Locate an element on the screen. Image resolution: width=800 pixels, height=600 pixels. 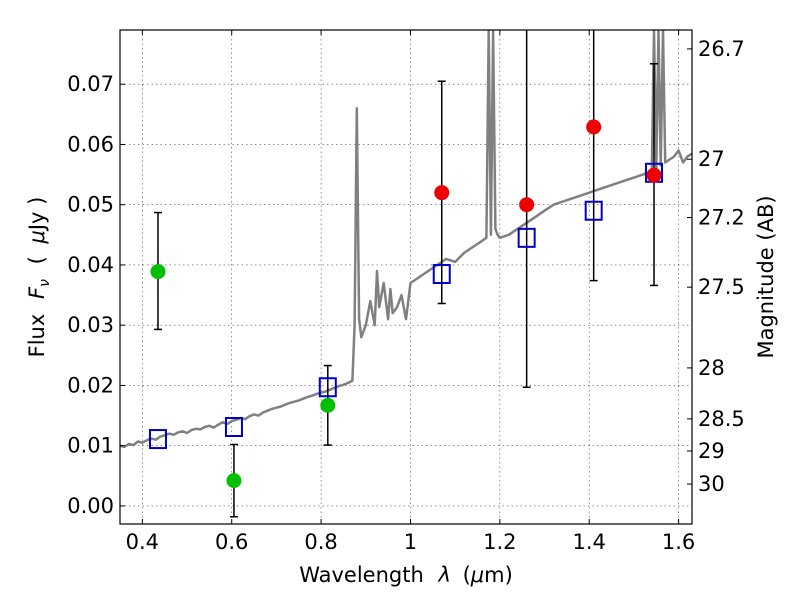
x-tick-label: 0.4 is located at coordinates (142, 542).